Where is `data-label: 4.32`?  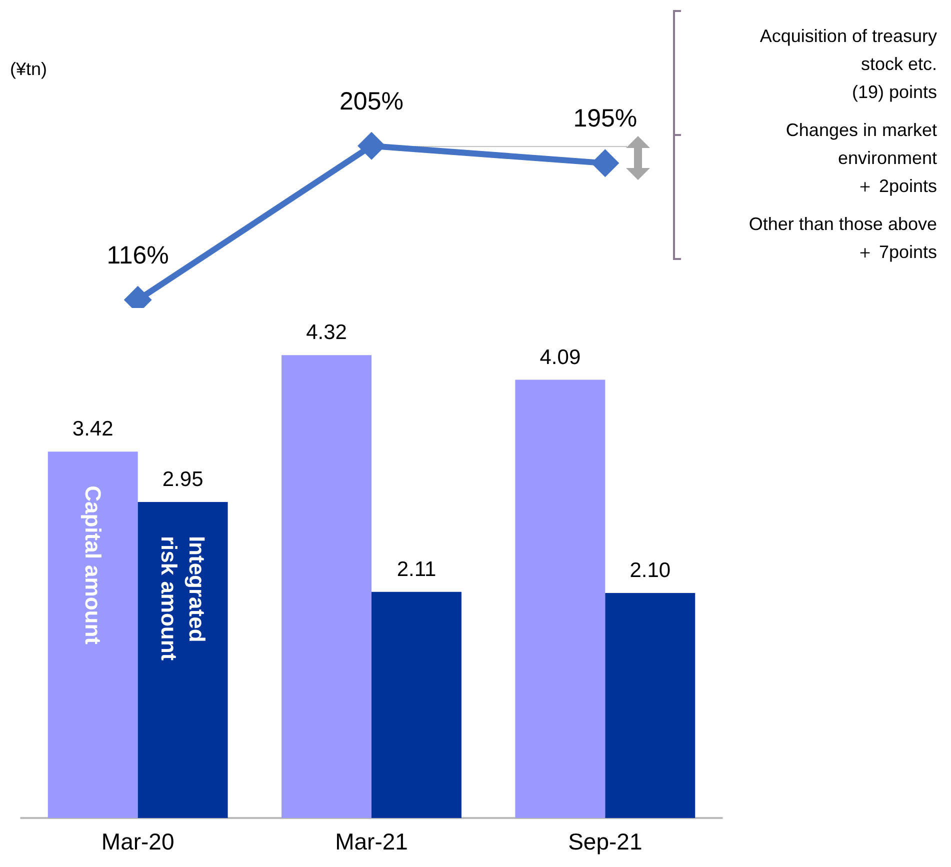
data-label: 4.32 is located at coordinates (326, 332).